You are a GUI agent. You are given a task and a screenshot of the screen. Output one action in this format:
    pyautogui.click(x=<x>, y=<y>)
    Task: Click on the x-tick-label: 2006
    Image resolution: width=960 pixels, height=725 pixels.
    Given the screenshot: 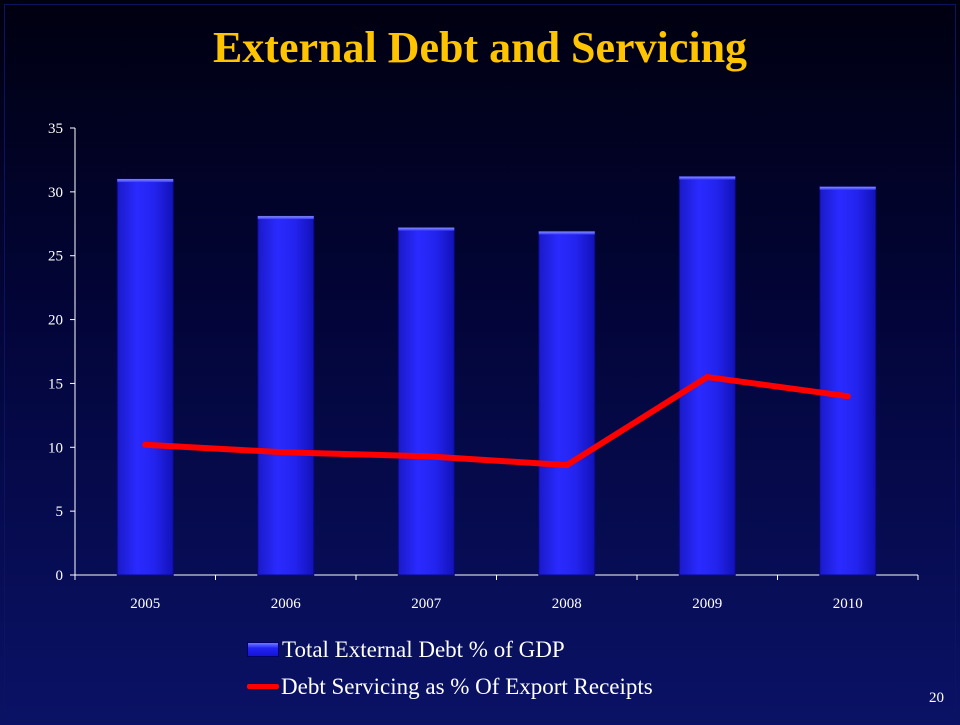 What is the action you would take?
    pyautogui.click(x=286, y=604)
    